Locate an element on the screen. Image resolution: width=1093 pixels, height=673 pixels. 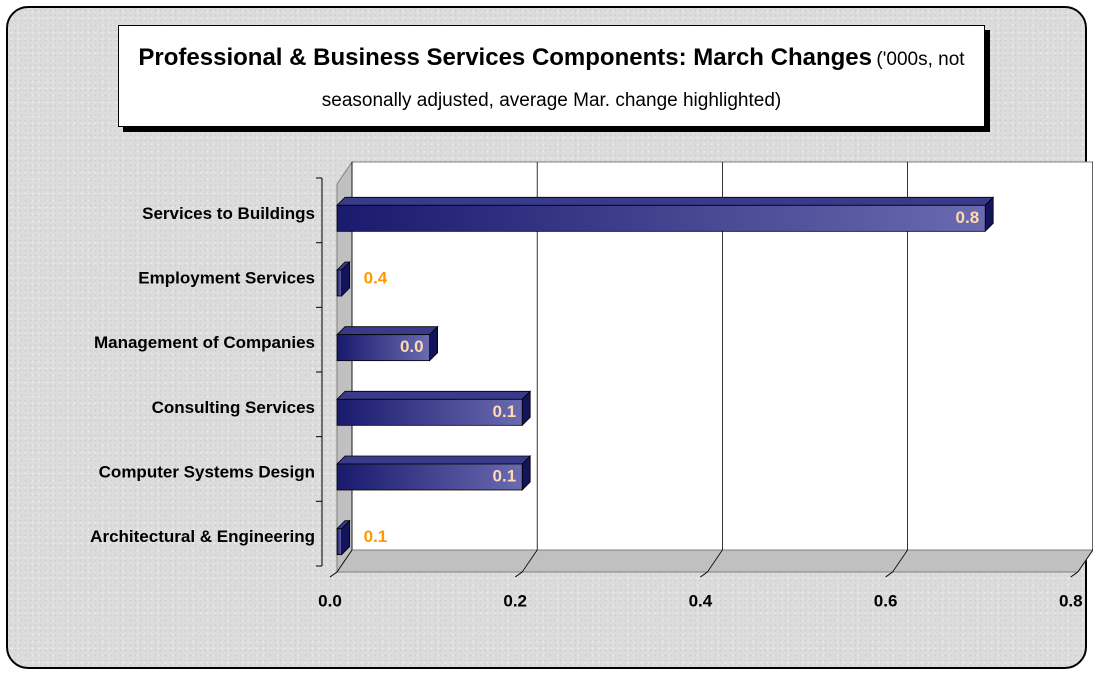
data-label: 0.0 is located at coordinates (412, 346).